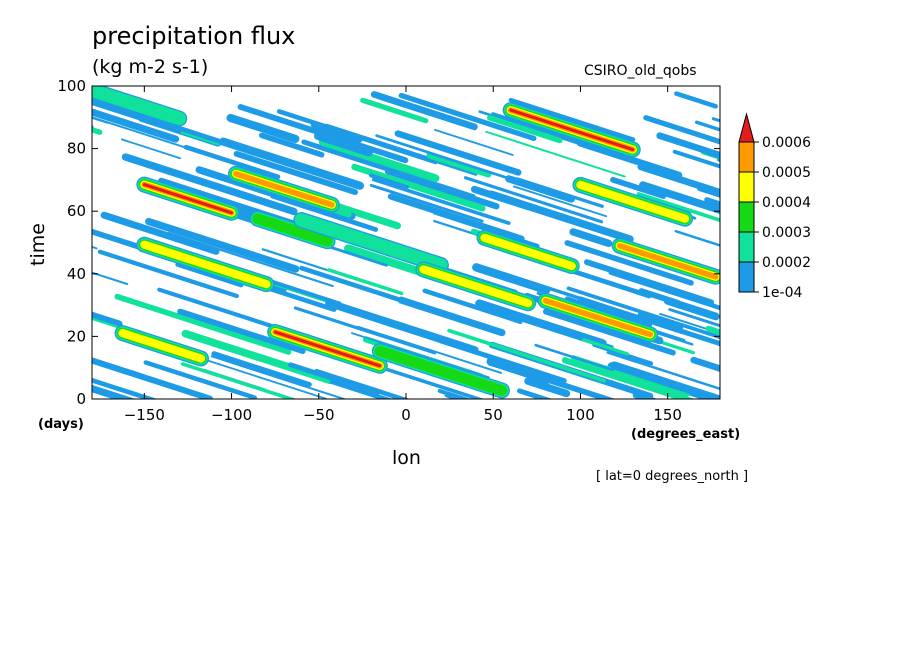  What do you see at coordinates (406, 415) in the screenshot?
I see `x-tick-label: 0` at bounding box center [406, 415].